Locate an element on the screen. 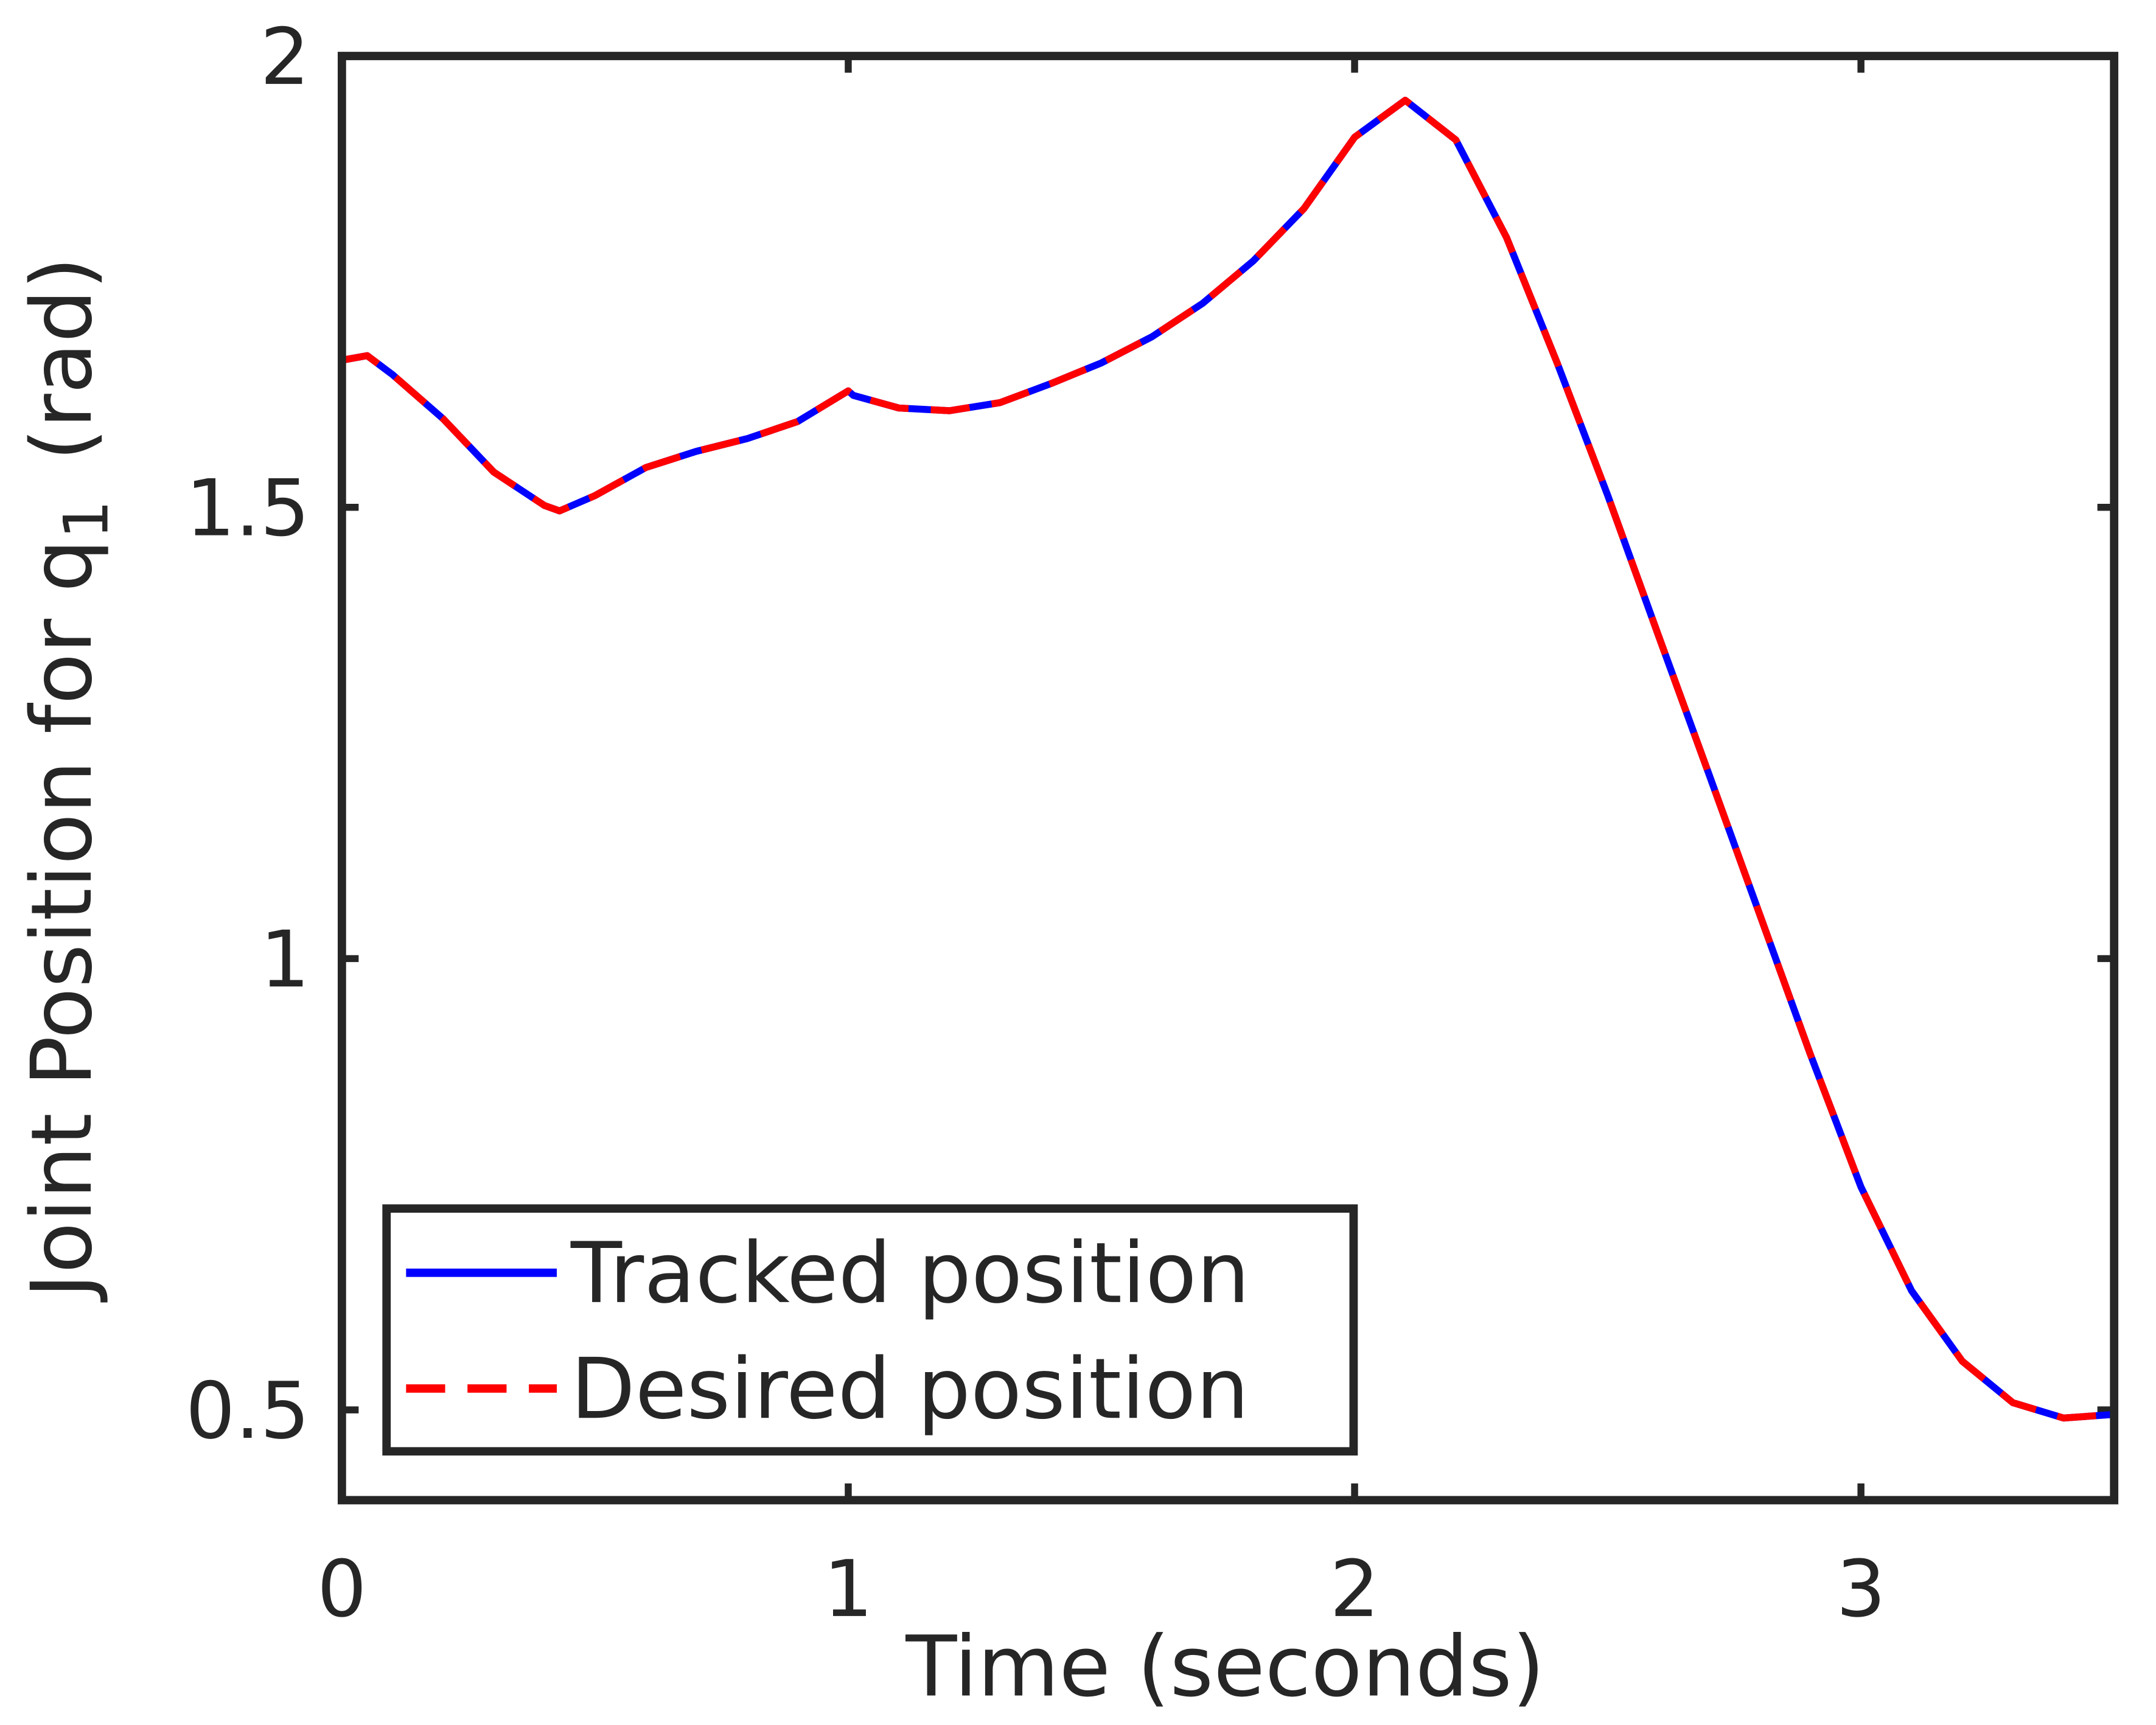  x-tick-label: 3 is located at coordinates (1861, 1589).